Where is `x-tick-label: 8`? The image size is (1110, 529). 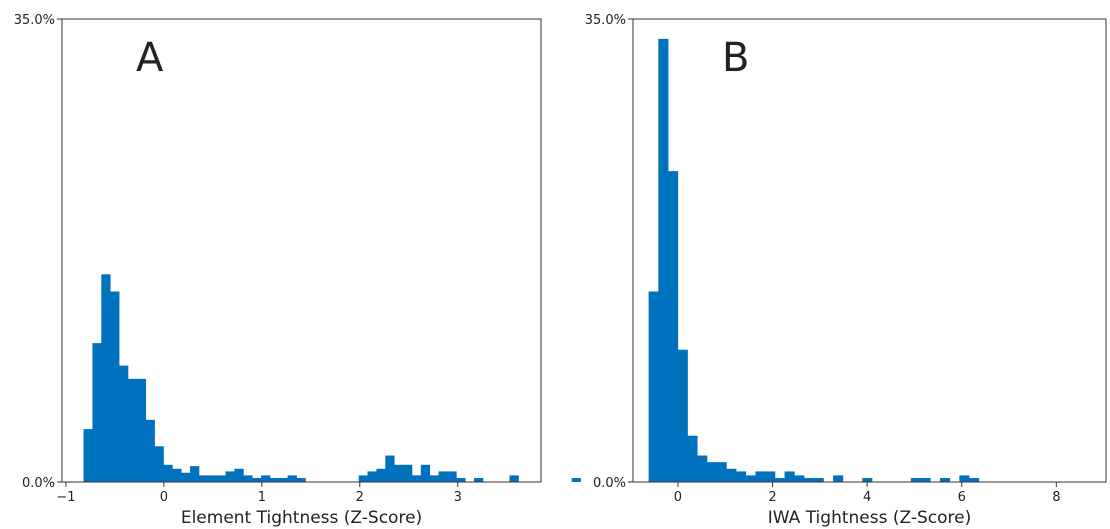 x-tick-label: 8 is located at coordinates (1056, 497).